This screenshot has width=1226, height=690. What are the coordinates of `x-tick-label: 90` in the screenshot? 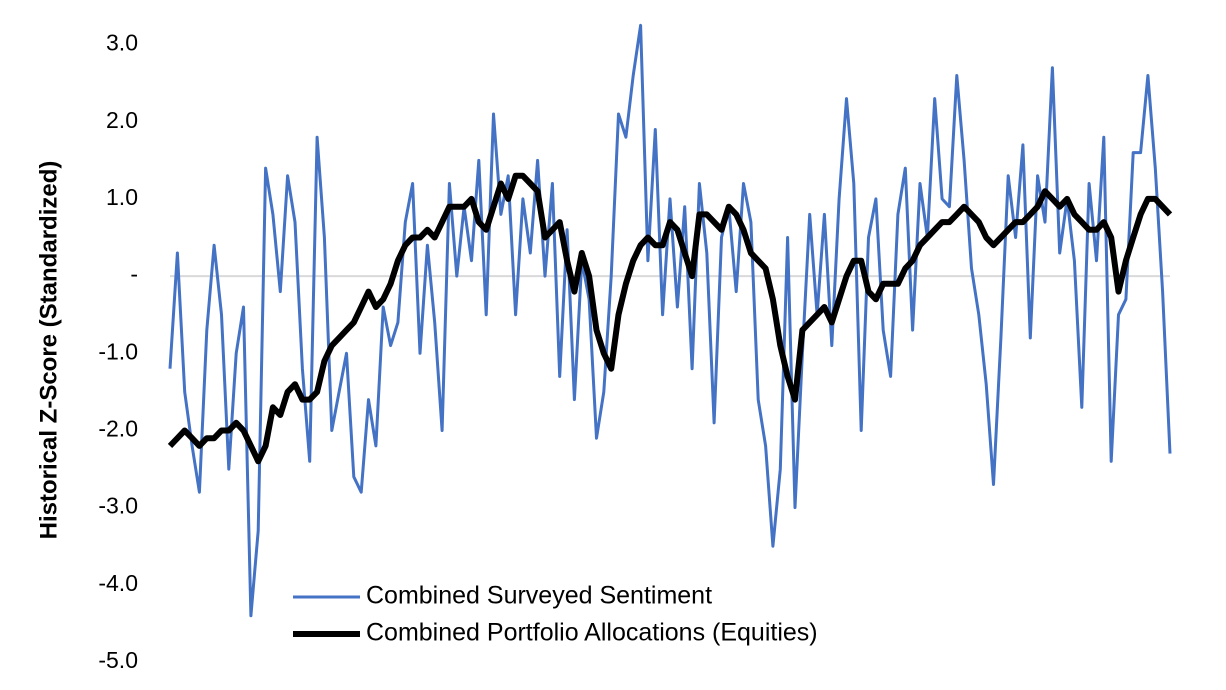 It's located at (229, 687).